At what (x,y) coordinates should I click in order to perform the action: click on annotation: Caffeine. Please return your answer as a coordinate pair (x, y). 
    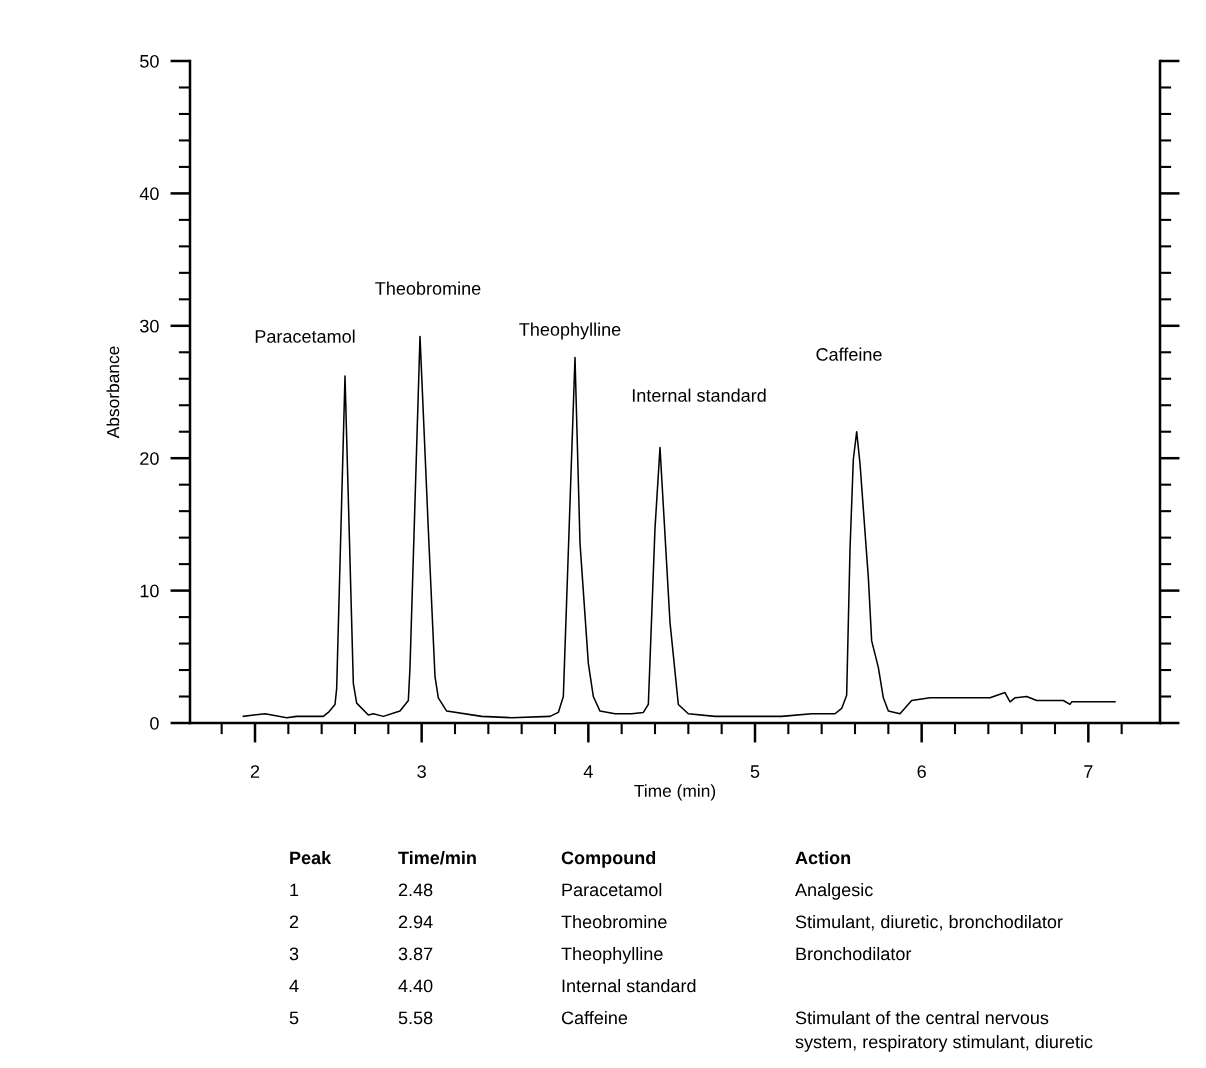
    Looking at the image, I should click on (849, 354).